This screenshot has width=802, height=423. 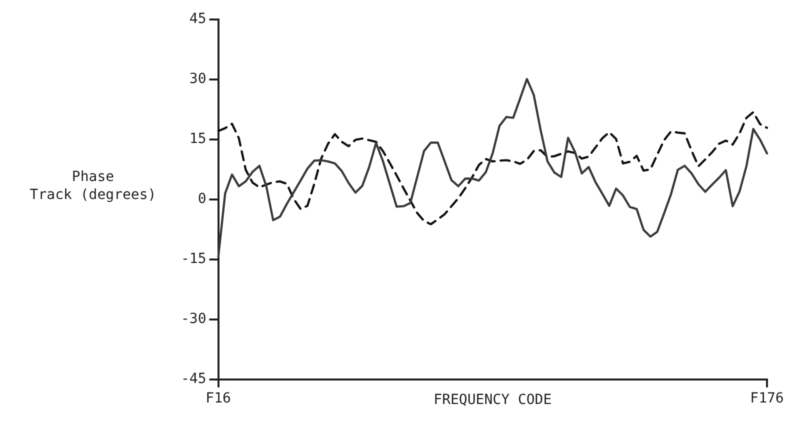 I want to click on y-tick-label: -45, so click(x=193, y=379).